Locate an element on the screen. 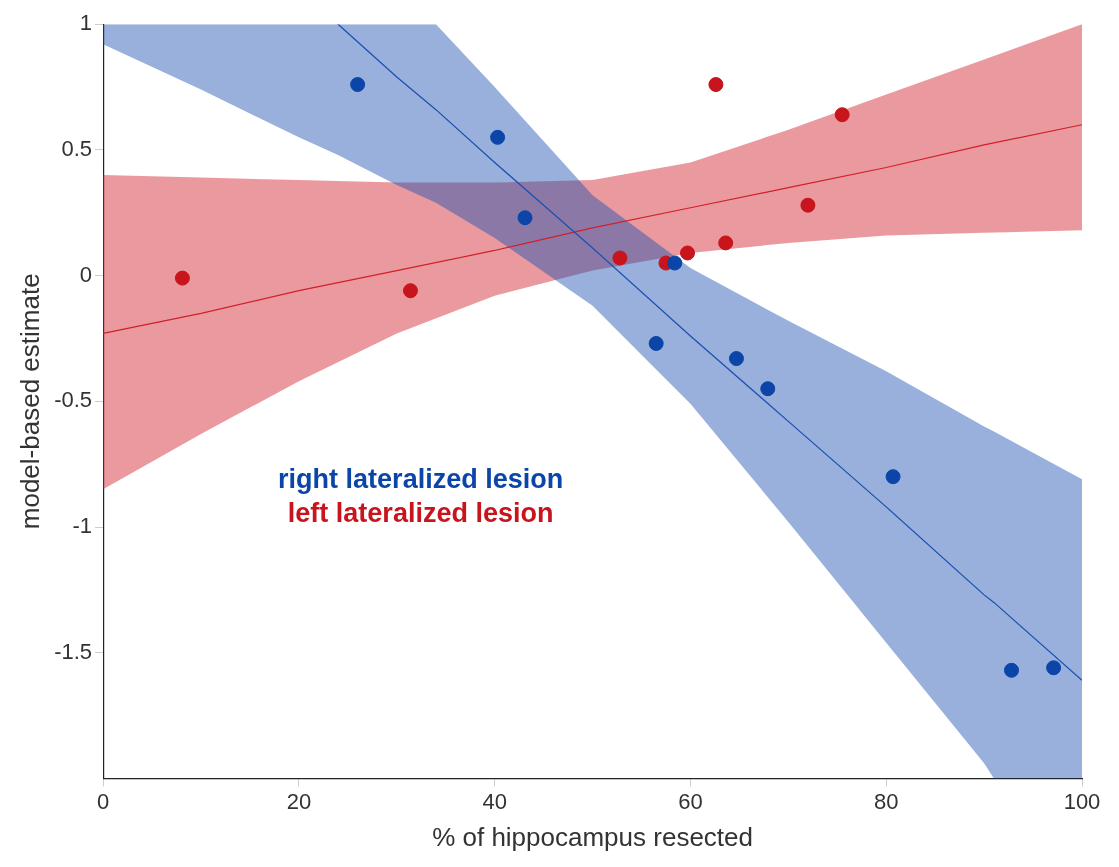  y-tick-label: 0.5 is located at coordinates (77, 148).